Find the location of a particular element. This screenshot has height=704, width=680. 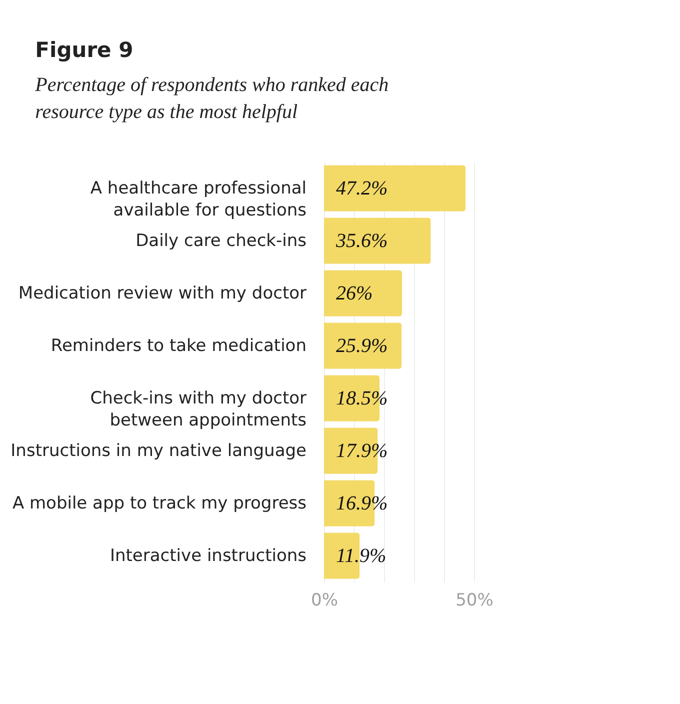

text: Figure 9 is located at coordinates (84, 50).